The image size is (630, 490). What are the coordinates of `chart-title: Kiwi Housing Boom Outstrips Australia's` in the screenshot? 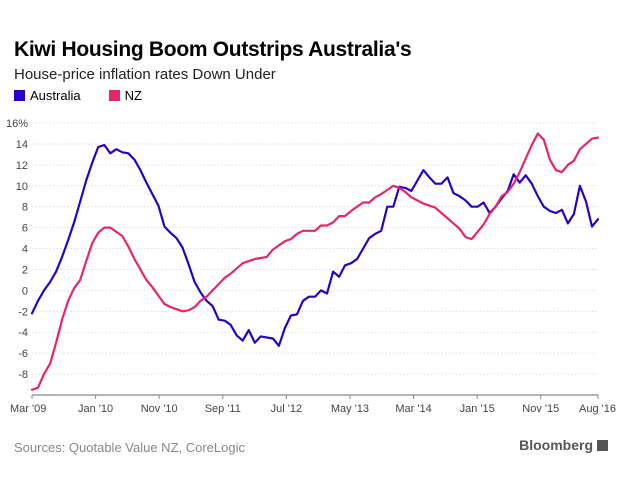 It's located at (213, 49).